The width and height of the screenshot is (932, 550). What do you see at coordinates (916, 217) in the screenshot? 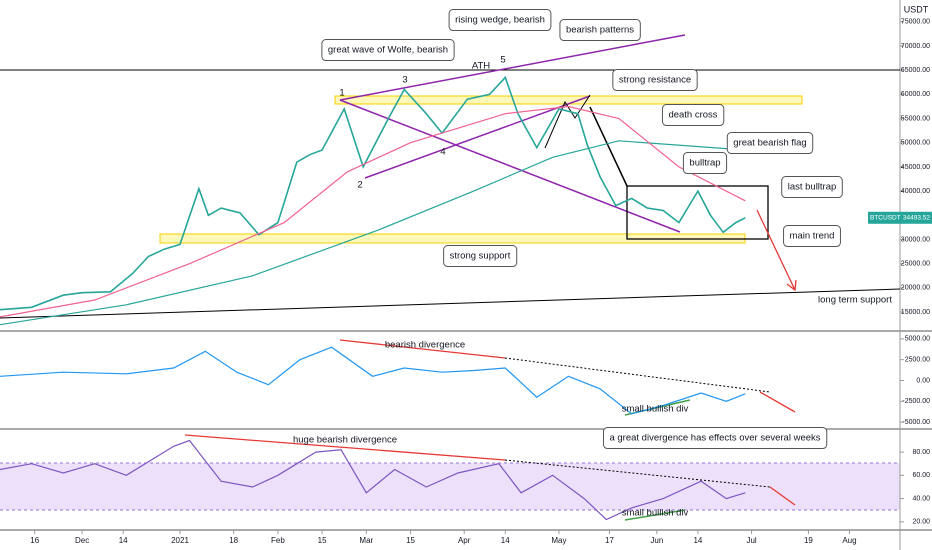
I see `price-label: 34493.52` at bounding box center [916, 217].